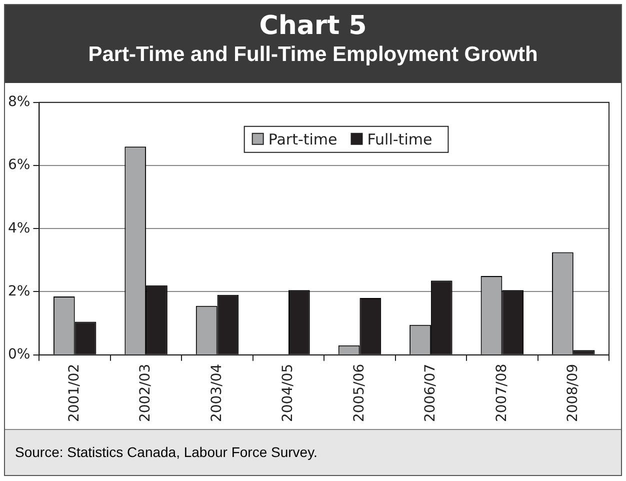 The image size is (626, 481). What do you see at coordinates (19, 165) in the screenshot?
I see `y-tick-label: 6%` at bounding box center [19, 165].